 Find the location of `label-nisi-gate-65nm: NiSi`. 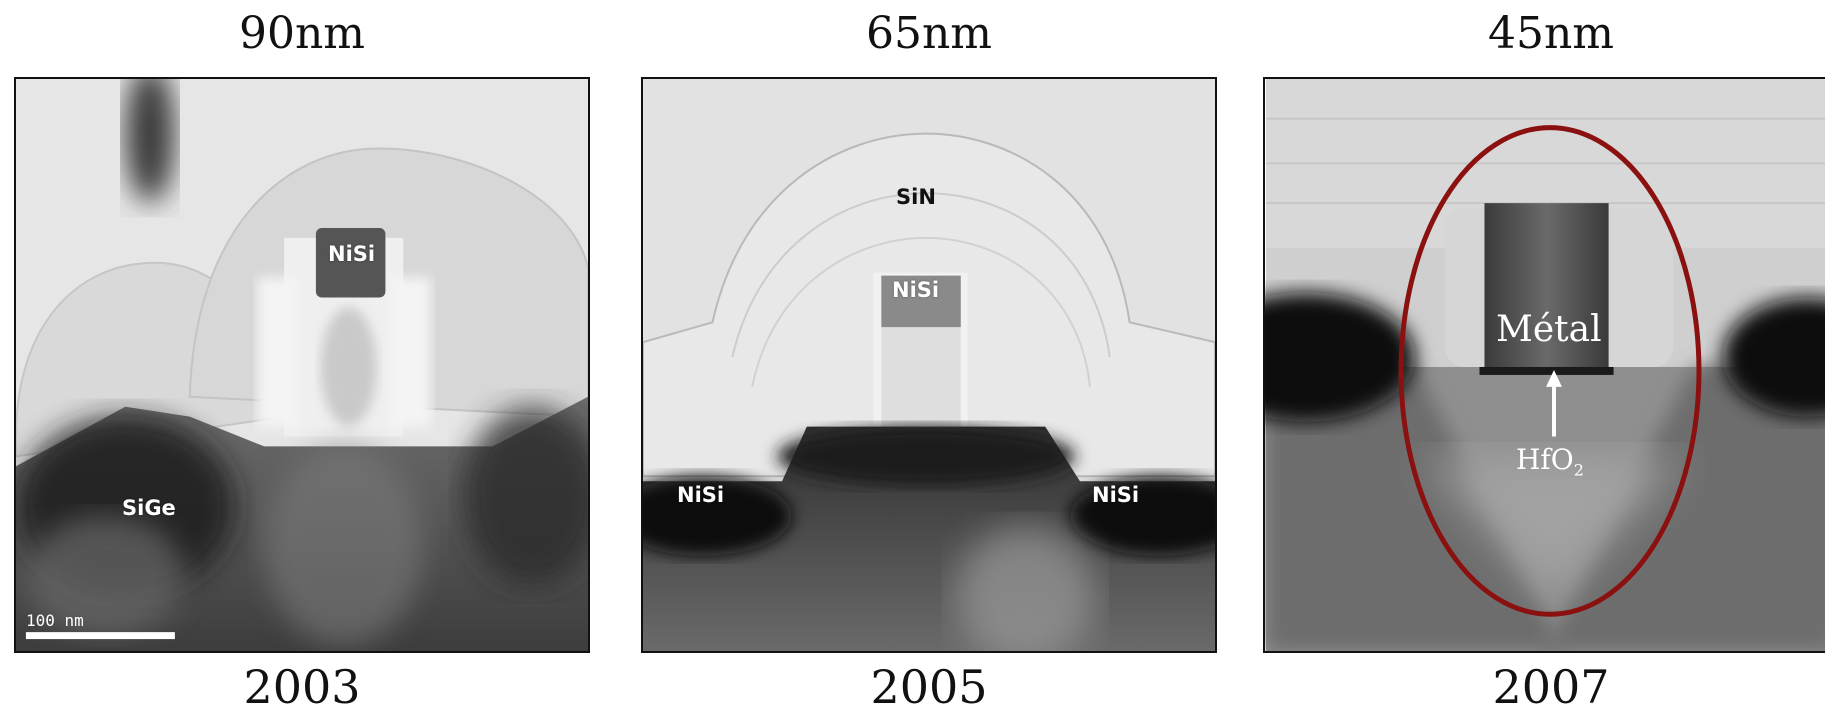

label-nisi-gate-65nm: NiSi is located at coordinates (916, 290).